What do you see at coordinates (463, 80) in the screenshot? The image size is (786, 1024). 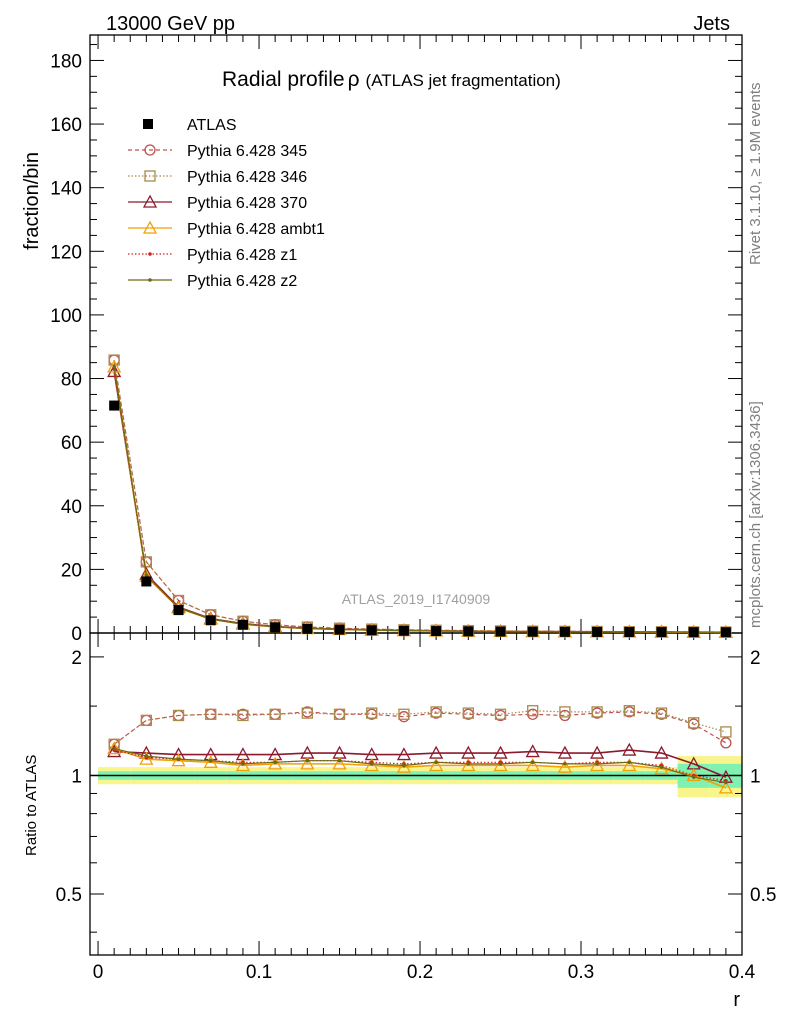 I see `title-subtitle: (ATLAS jet fragmentation)` at bounding box center [463, 80].